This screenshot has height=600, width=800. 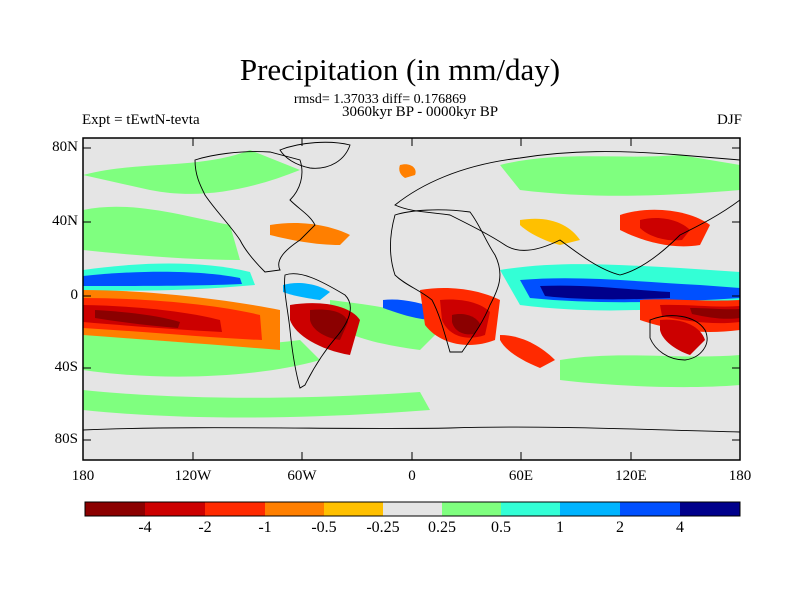 I want to click on x-tick-label: 120E, so click(x=631, y=476).